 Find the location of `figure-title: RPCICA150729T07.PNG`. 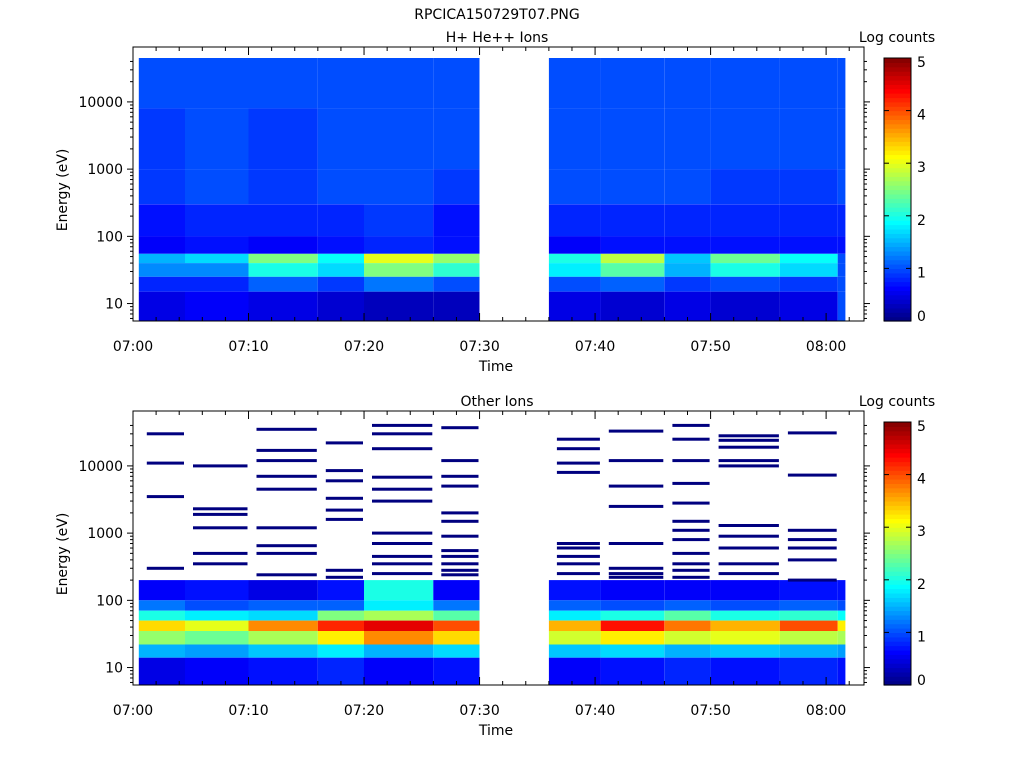

figure-title: RPCICA150729T07.PNG is located at coordinates (496, 15).